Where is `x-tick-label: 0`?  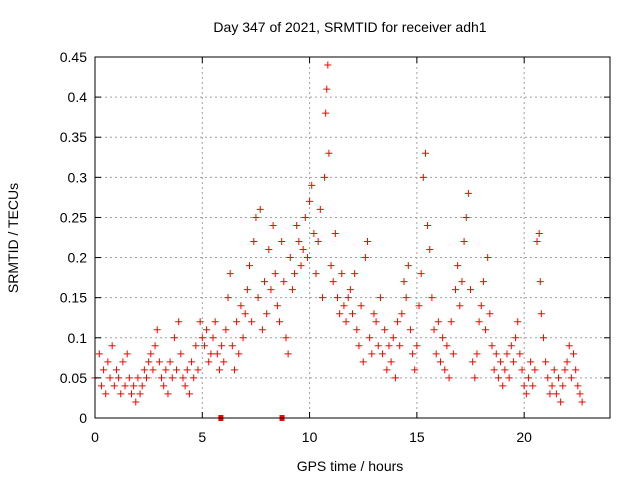
x-tick-label: 0 is located at coordinates (95, 437).